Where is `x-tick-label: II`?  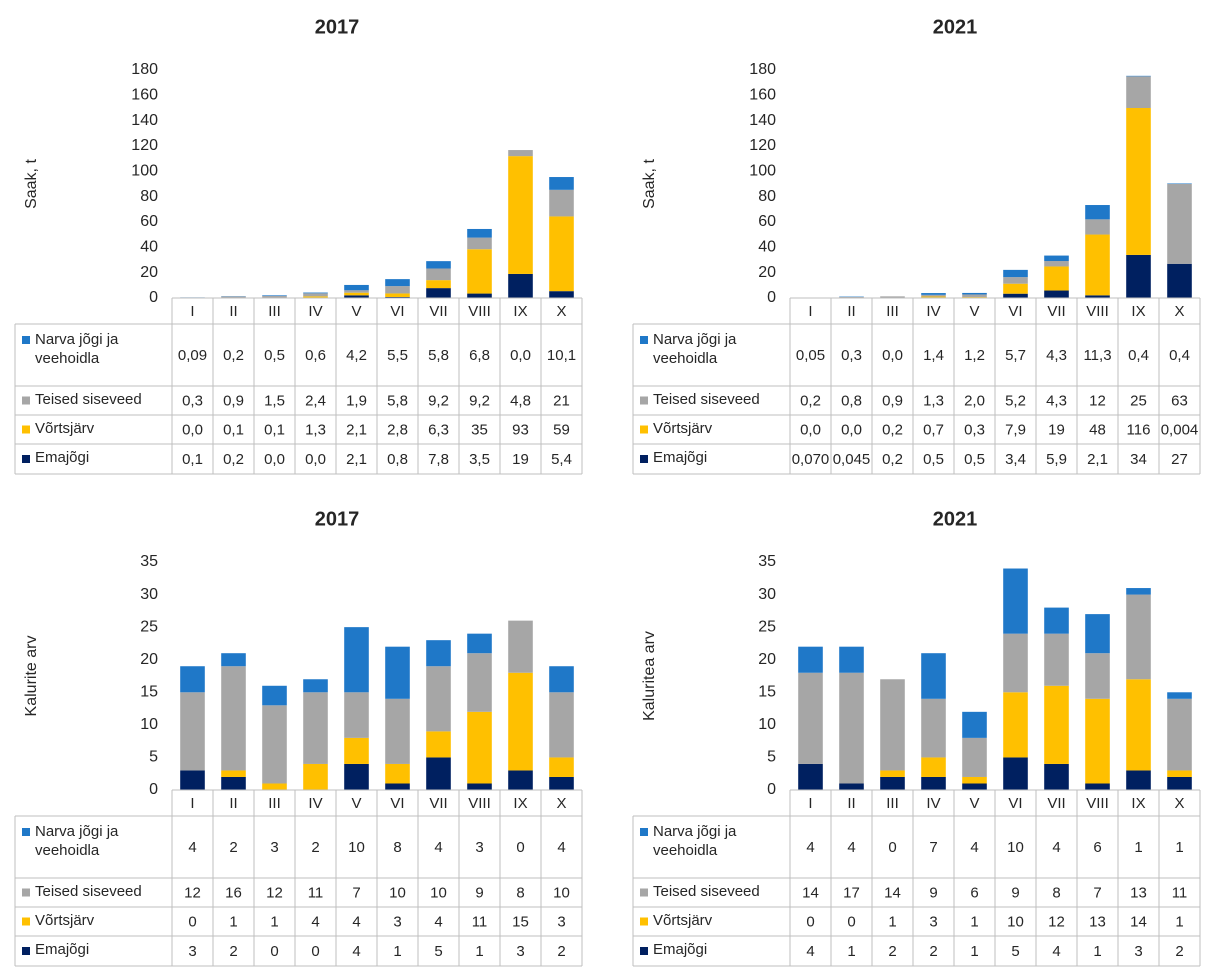
x-tick-label: II is located at coordinates (851, 803).